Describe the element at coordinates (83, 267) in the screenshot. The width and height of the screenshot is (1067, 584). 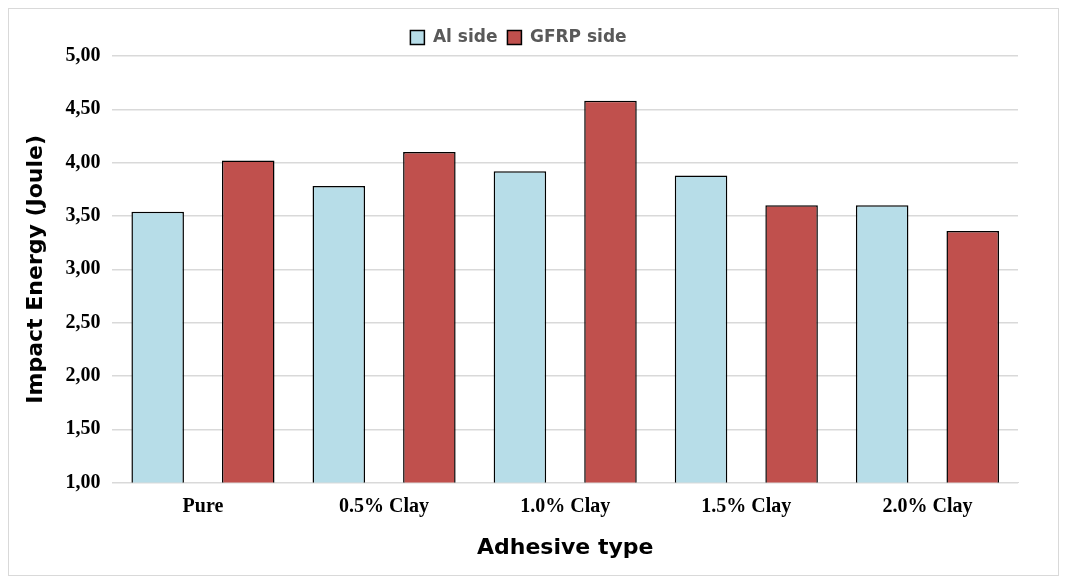
I see `y-tick-label: 3,00` at that location.